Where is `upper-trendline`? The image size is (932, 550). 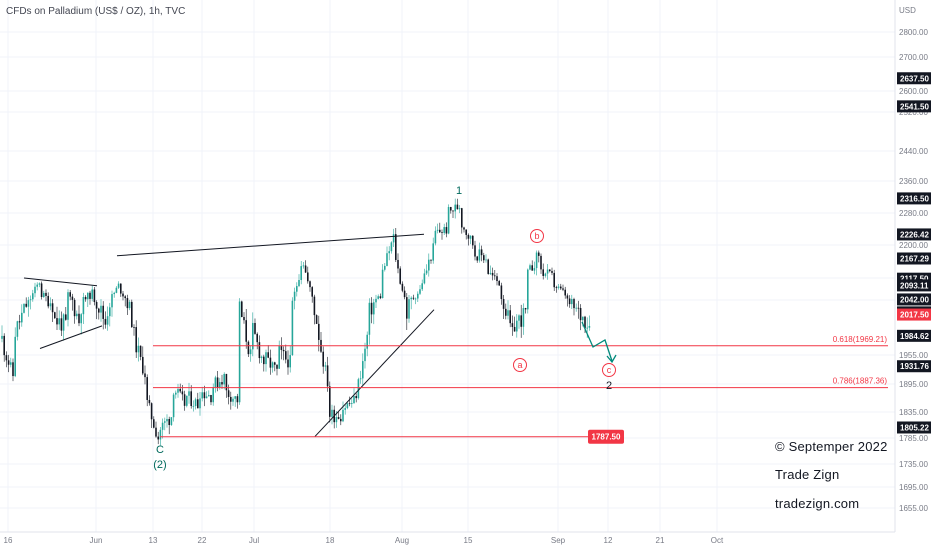 upper-trendline is located at coordinates (270, 245).